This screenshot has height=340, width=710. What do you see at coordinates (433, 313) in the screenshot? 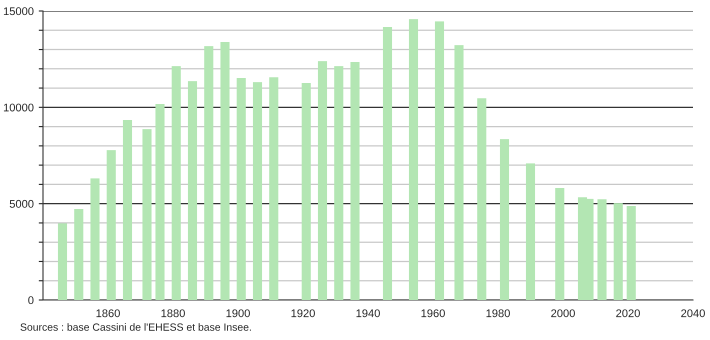
I see `x-tick-label: 1960` at bounding box center [433, 313].